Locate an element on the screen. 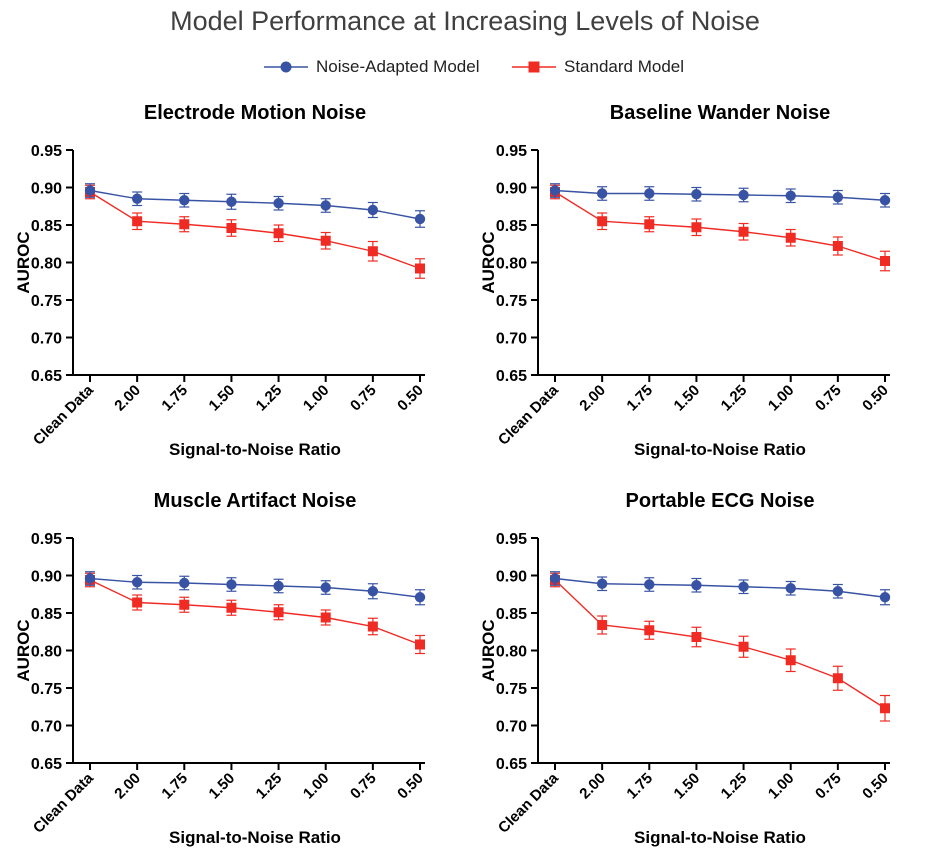  legend-item-standard: Standard Model is located at coordinates (598, 67).